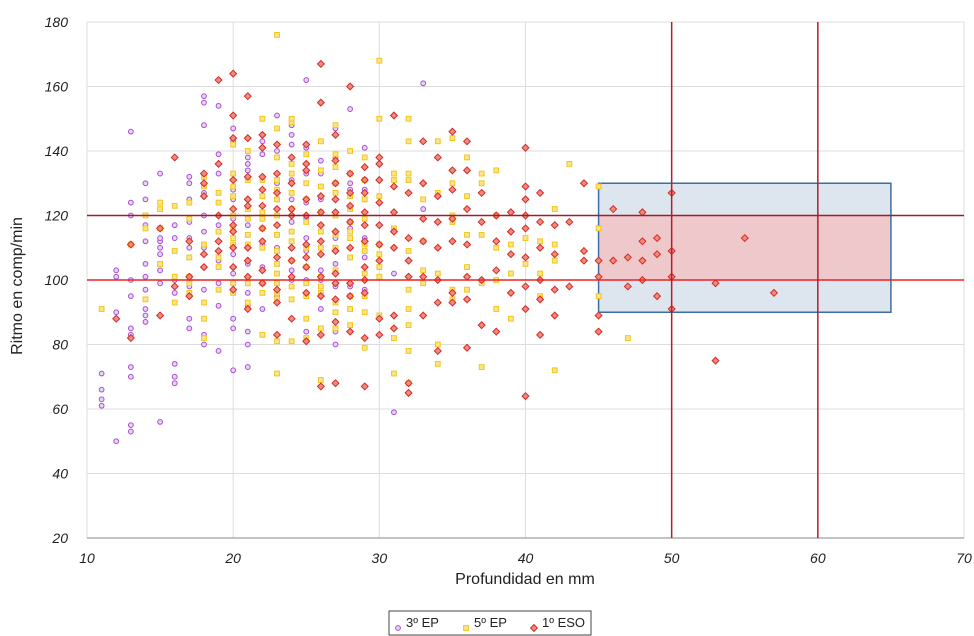  Describe the element at coordinates (57, 280) in the screenshot. I see `y-axis-ticks: 20 40 60 80 100 120 140 160 180` at that location.